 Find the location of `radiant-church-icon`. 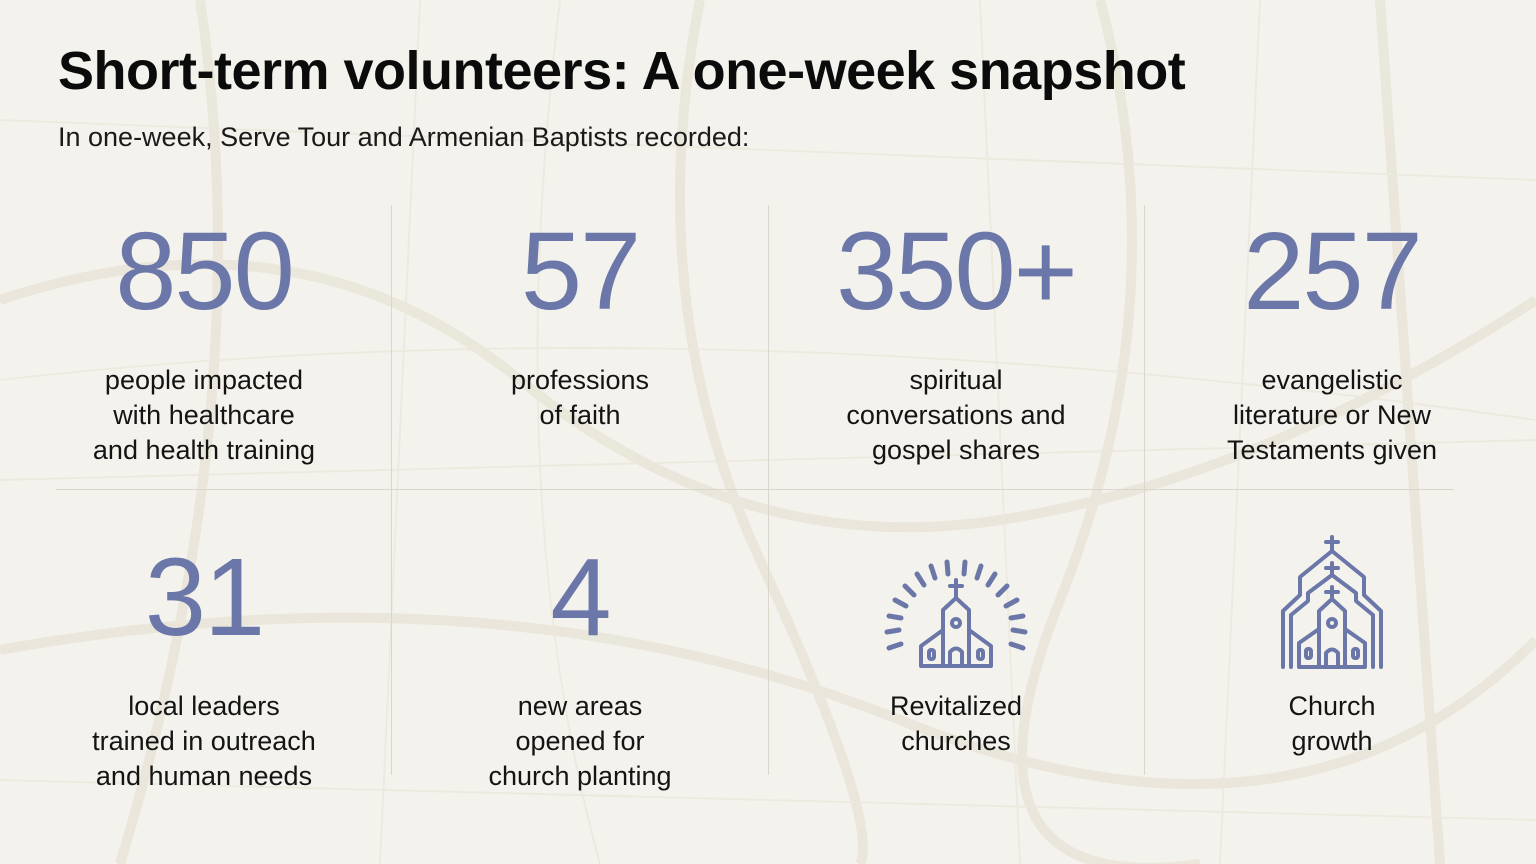

radiant-church-icon is located at coordinates (956, 608).